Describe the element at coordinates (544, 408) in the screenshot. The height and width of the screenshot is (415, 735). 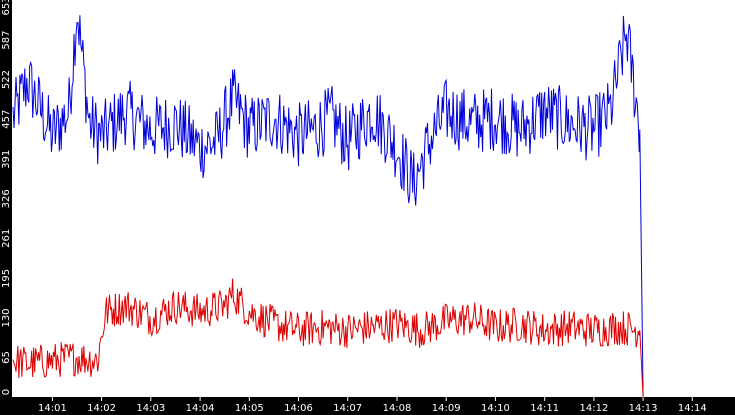
I see `x-tick-label: 14:11` at that location.